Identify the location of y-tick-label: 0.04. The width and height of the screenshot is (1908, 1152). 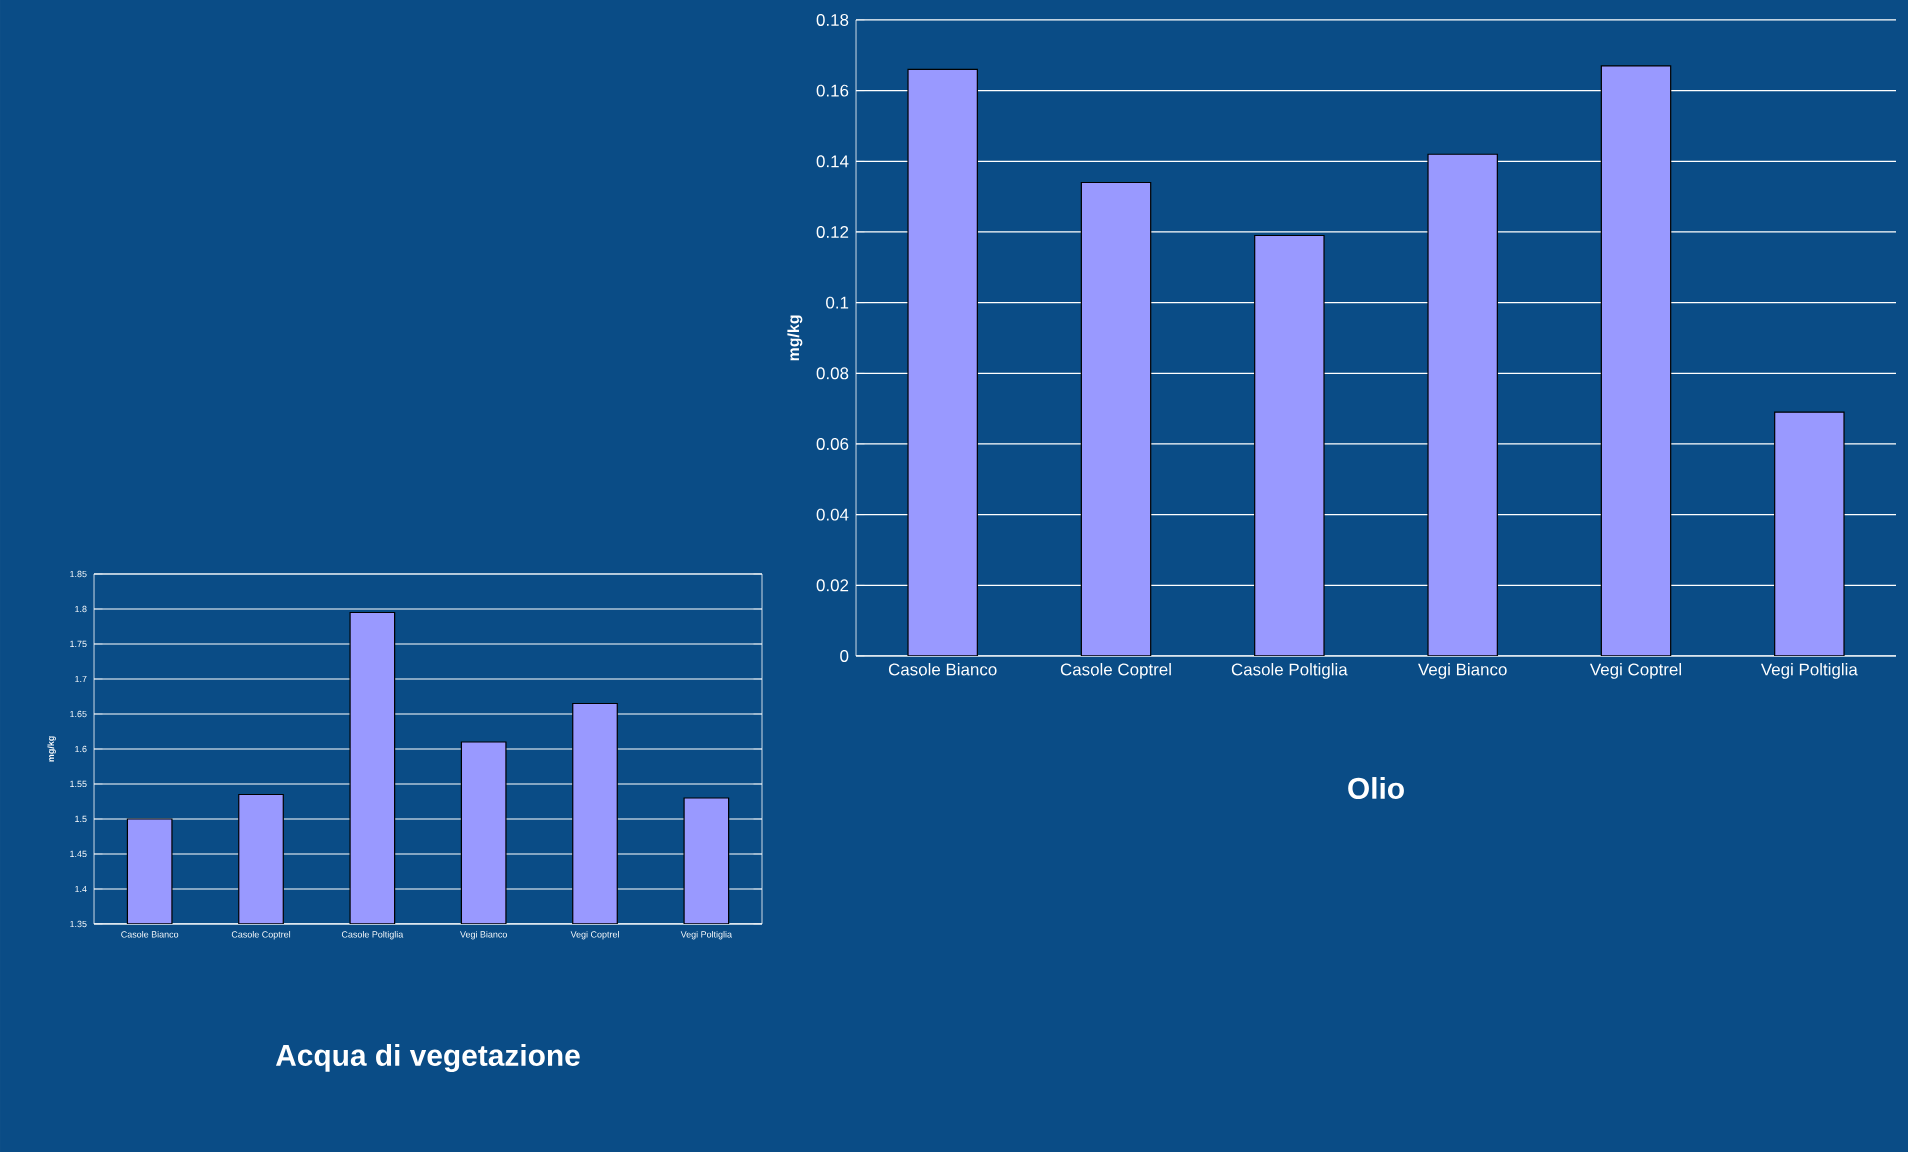
(832, 514).